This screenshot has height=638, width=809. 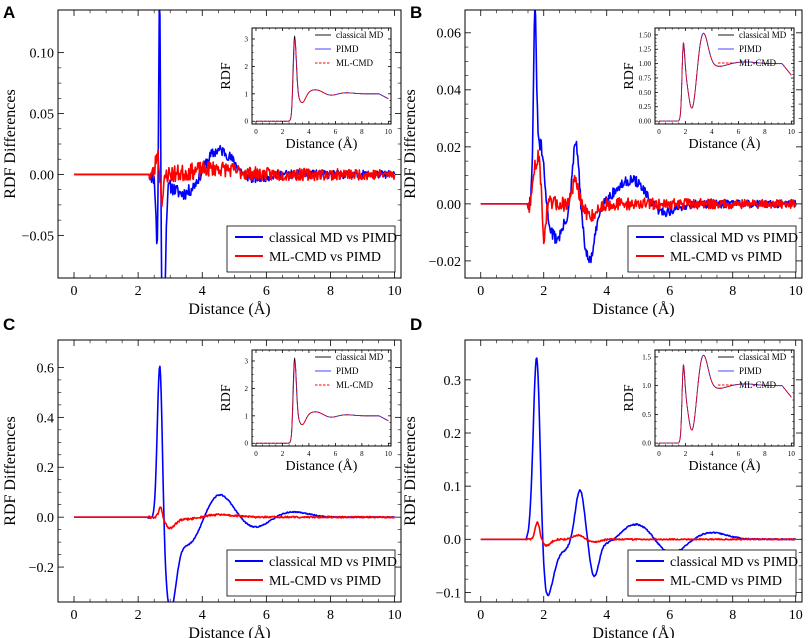 What do you see at coordinates (42, 54) in the screenshot?
I see `main-ytick-label: 0.10` at bounding box center [42, 54].